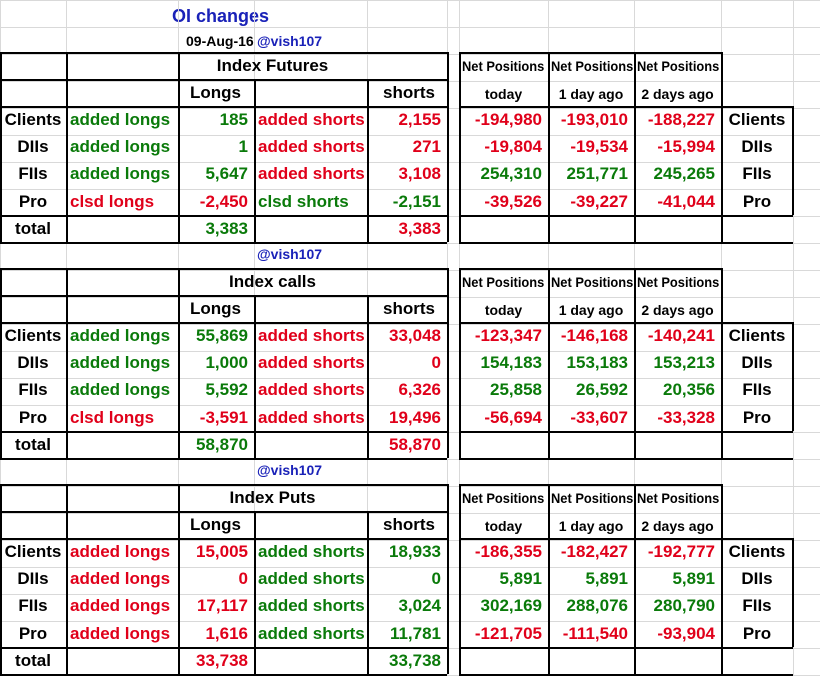 Image resolution: width=820 pixels, height=676 pixels. What do you see at coordinates (677, 94) in the screenshot?
I see `two-days-ago-header: 2 days ago` at bounding box center [677, 94].